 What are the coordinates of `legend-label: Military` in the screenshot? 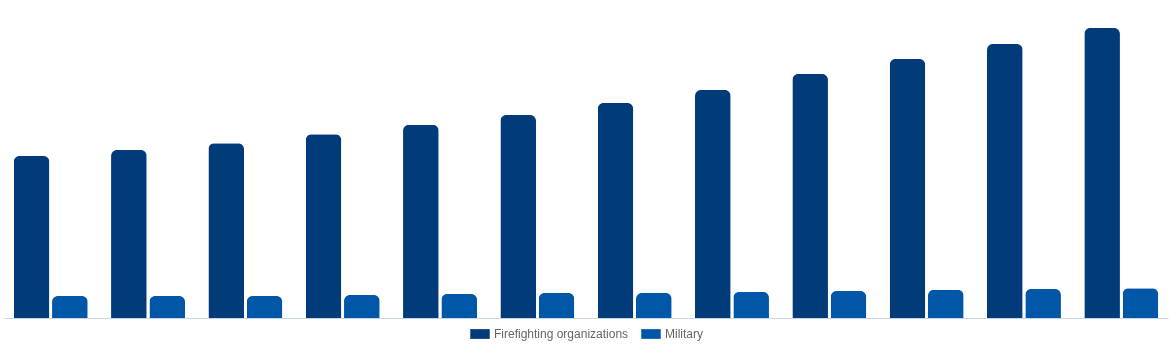 It's located at (684, 334).